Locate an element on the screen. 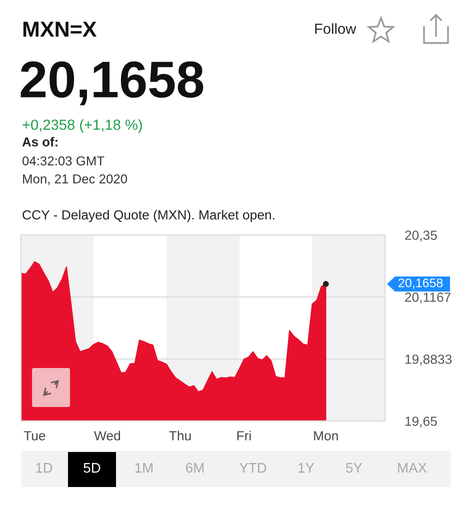 This screenshot has height=506, width=473. text: 6M is located at coordinates (195, 467).